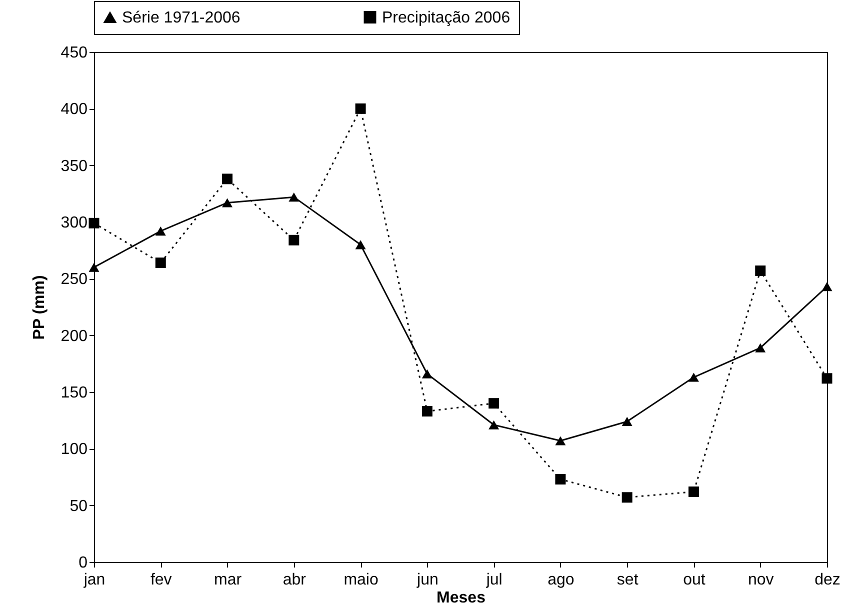 This screenshot has height=609, width=861. Describe the element at coordinates (79, 506) in the screenshot. I see `y-tick-label: 50` at that location.